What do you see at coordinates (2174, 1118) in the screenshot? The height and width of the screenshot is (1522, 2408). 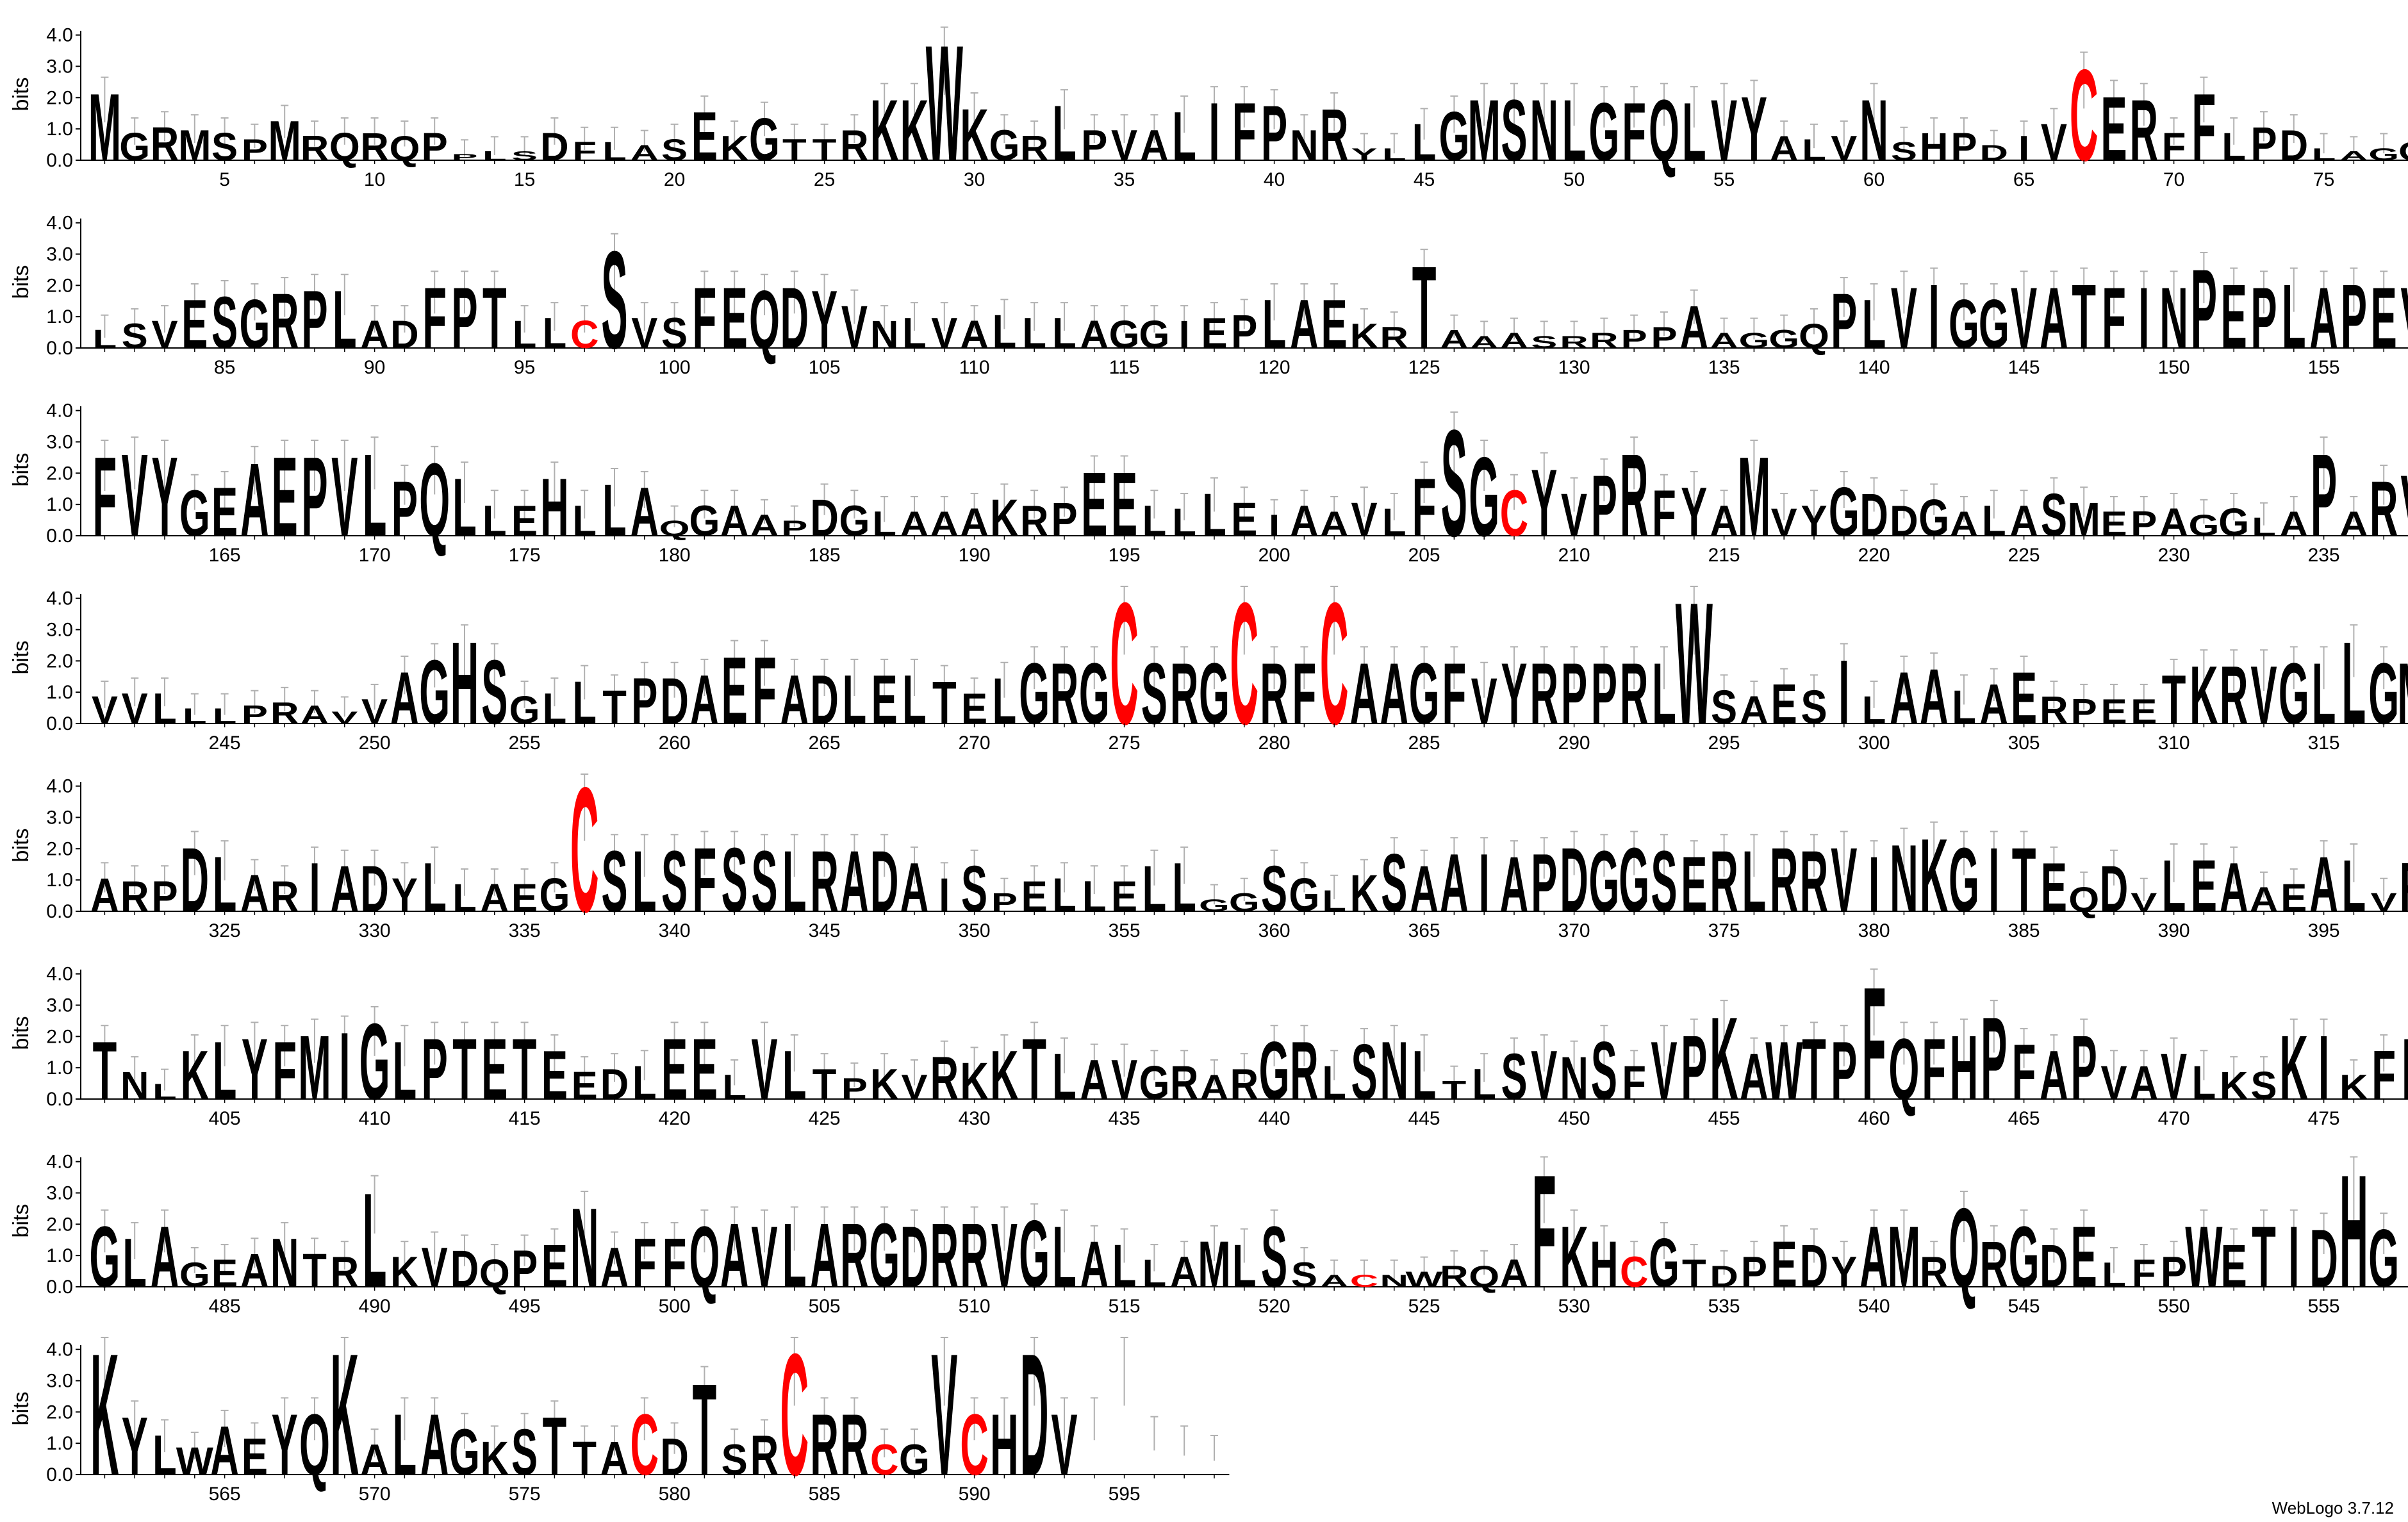 I see `x-tick-label: 470` at bounding box center [2174, 1118].